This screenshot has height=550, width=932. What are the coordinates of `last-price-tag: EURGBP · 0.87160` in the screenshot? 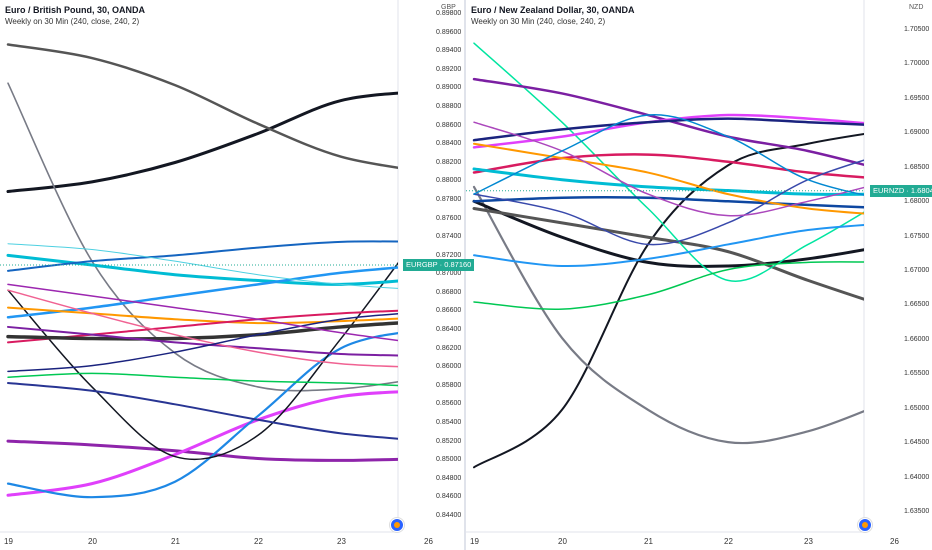 It's located at (439, 265).